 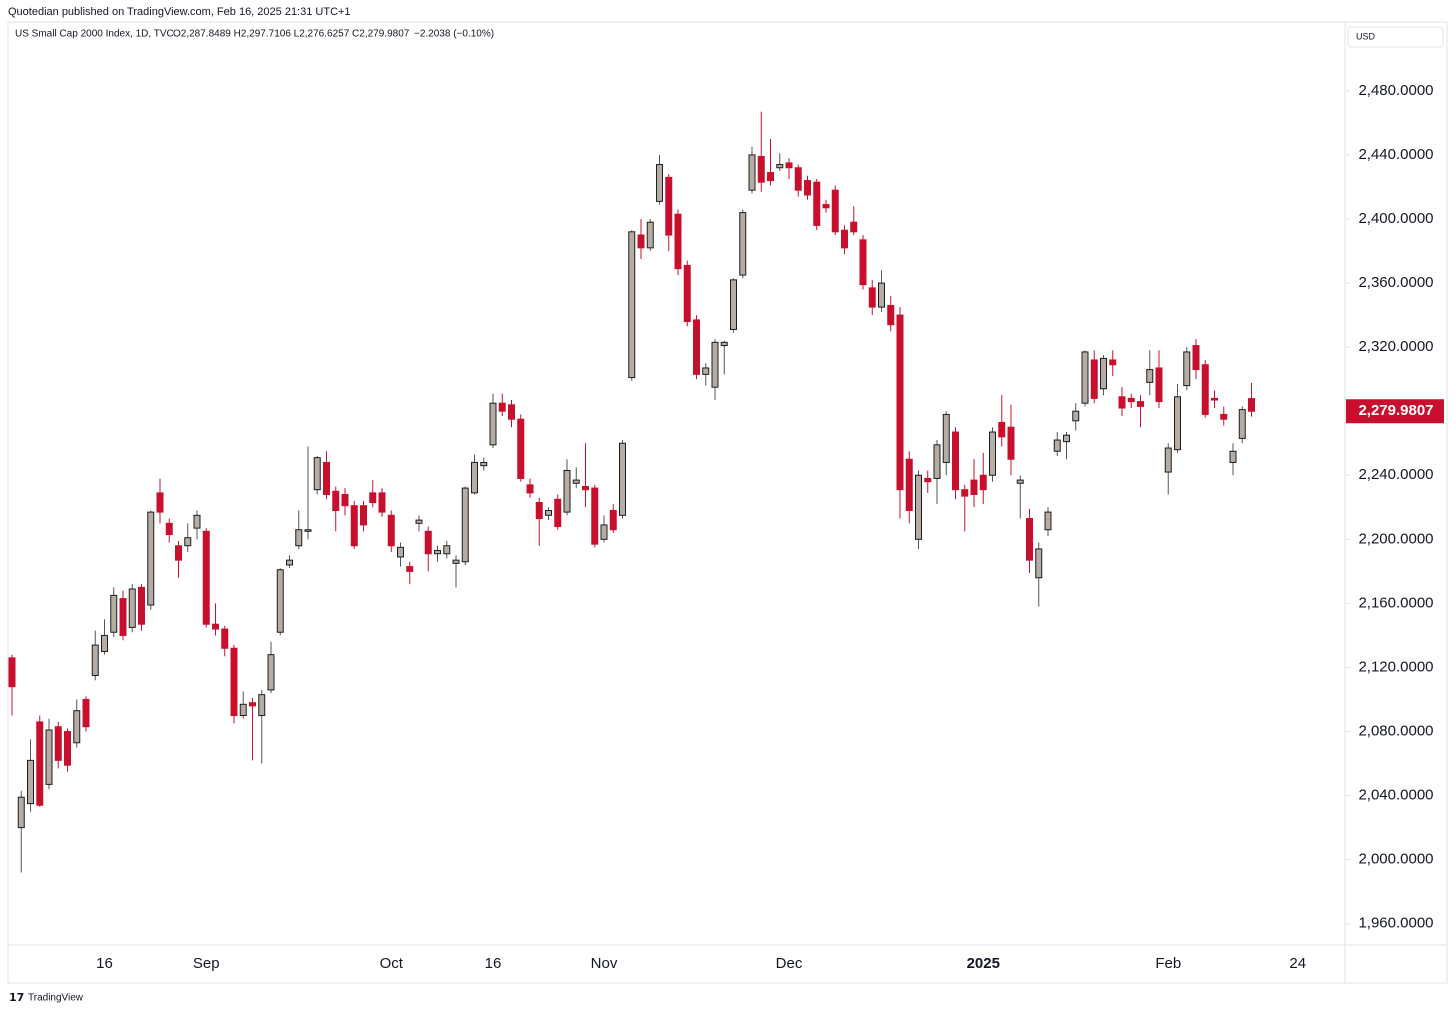 What do you see at coordinates (1395, 346) in the screenshot?
I see `y-tick-label: 2,320.0000` at bounding box center [1395, 346].